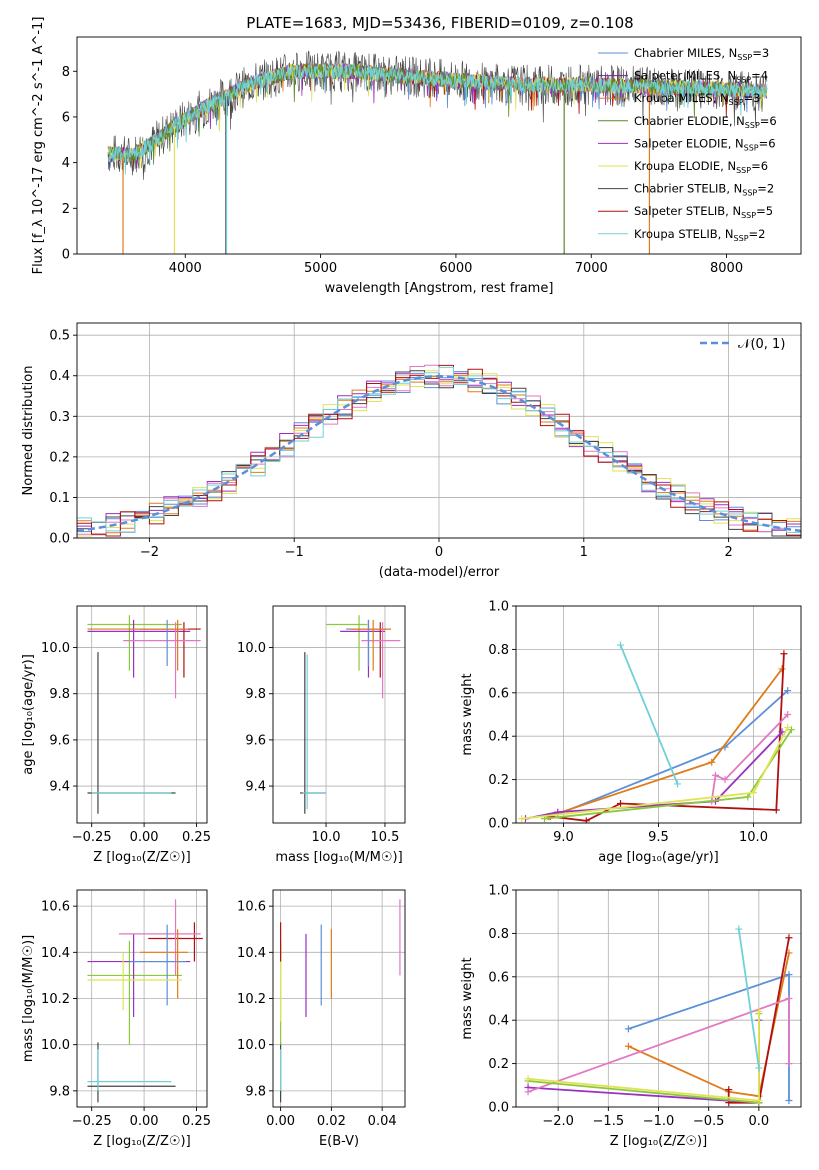 The width and height of the screenshot is (819, 1170). I want to click on mass_vs_EBV-panel: 0.00 0.02 0.04 9.8 10.0 10.2 10.4 10.6 E(B-V), so click(321, 1019).